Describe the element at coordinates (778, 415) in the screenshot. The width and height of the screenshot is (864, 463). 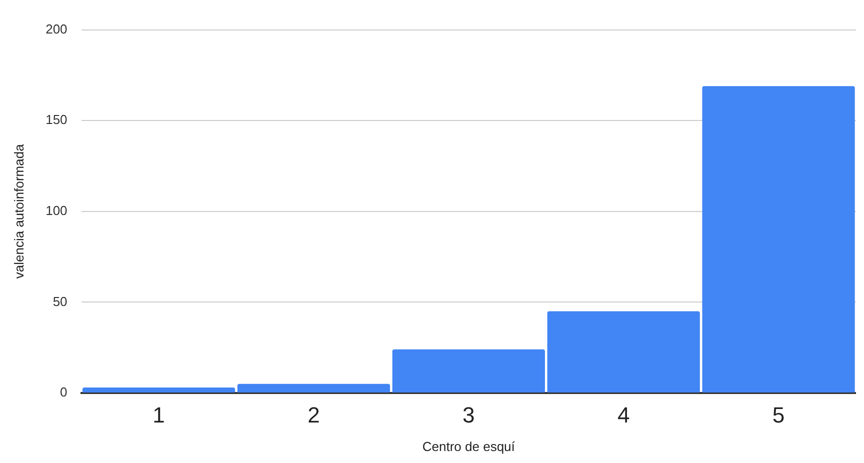
I see `x-tick-label: 5` at that location.